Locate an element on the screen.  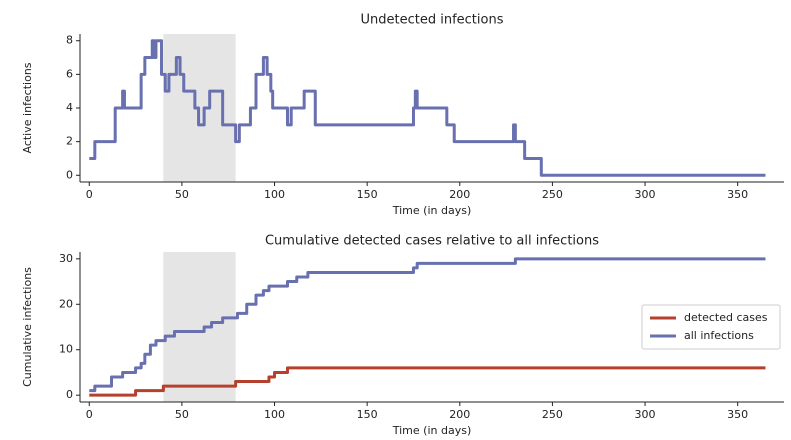
chart-title: Undetected infections is located at coordinates (432, 20).